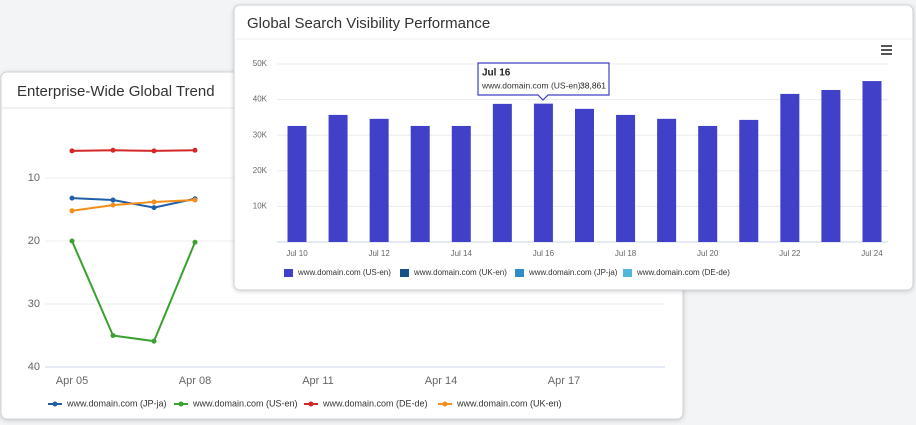 The image size is (916, 425). What do you see at coordinates (260, 170) in the screenshot?
I see `y-tick-label: 20K` at bounding box center [260, 170].